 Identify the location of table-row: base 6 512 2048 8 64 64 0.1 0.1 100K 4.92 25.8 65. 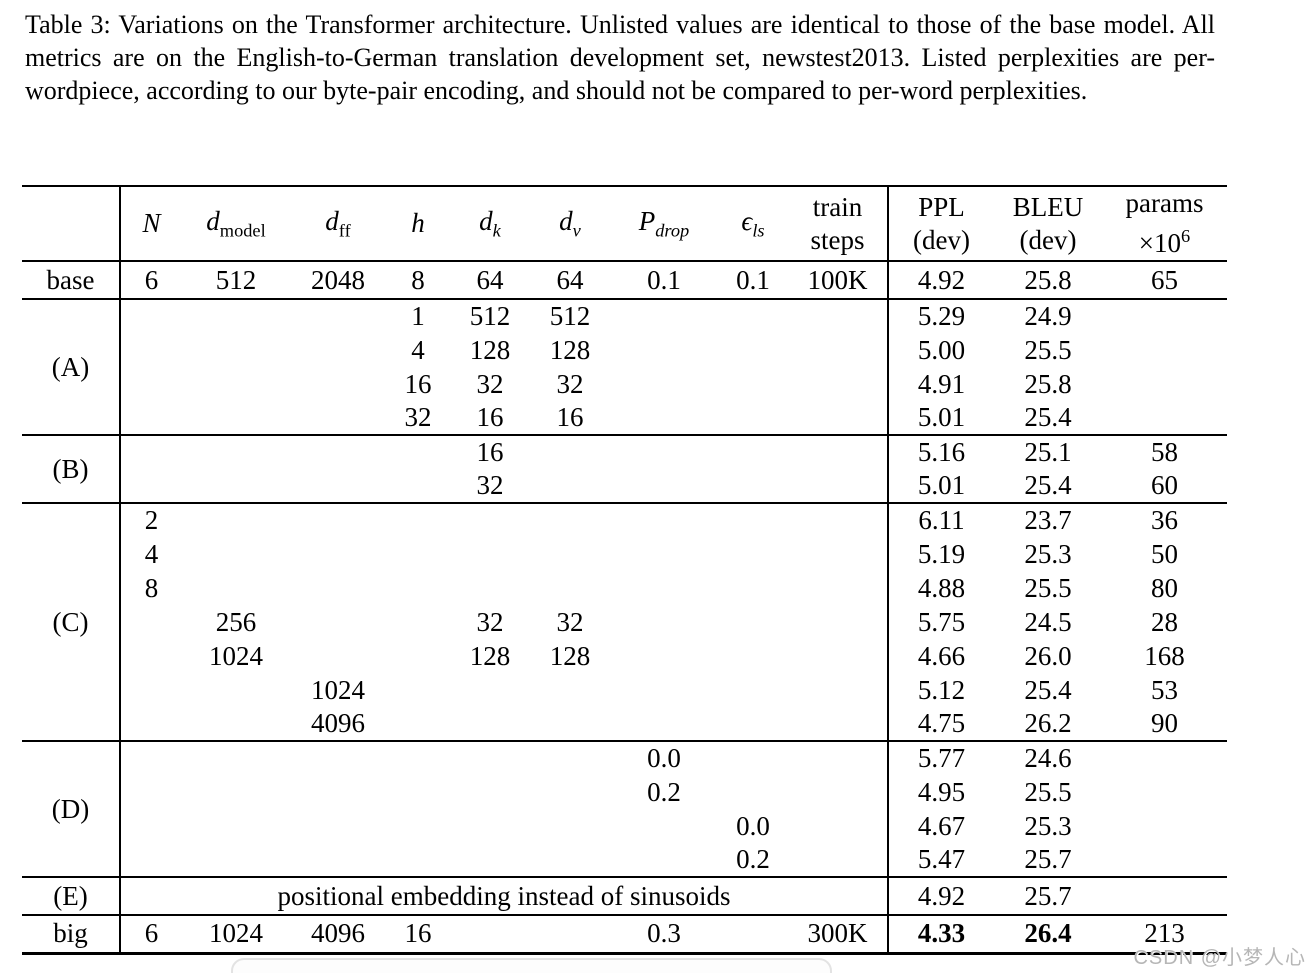
(624, 280).